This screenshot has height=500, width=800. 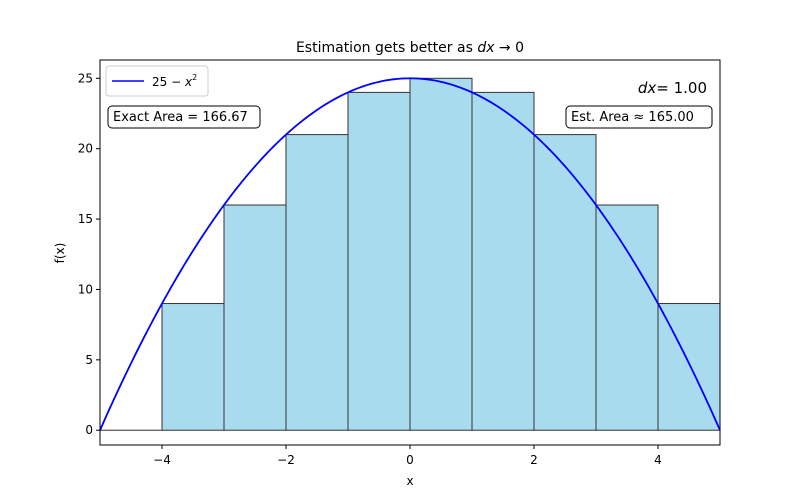 What do you see at coordinates (174, 81) in the screenshot?
I see `legend-label: 25 − x2` at bounding box center [174, 81].